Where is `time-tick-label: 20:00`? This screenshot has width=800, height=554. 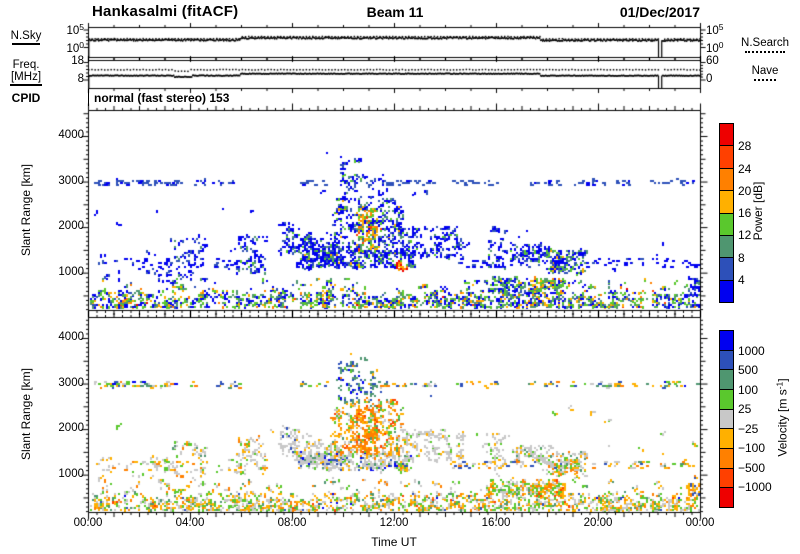
time-tick-label: 20:00 is located at coordinates (598, 523).